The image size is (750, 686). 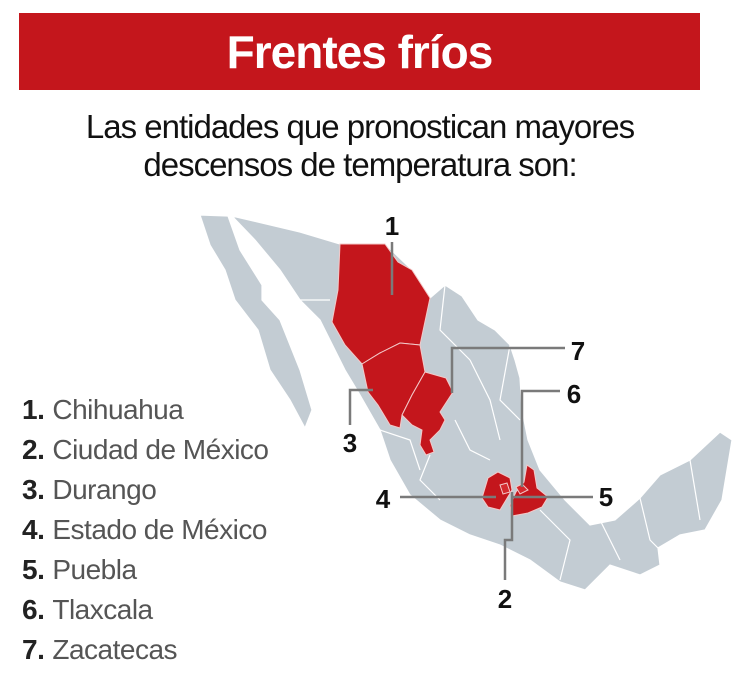 What do you see at coordinates (505, 599) in the screenshot?
I see `map-label-2: 2` at bounding box center [505, 599].